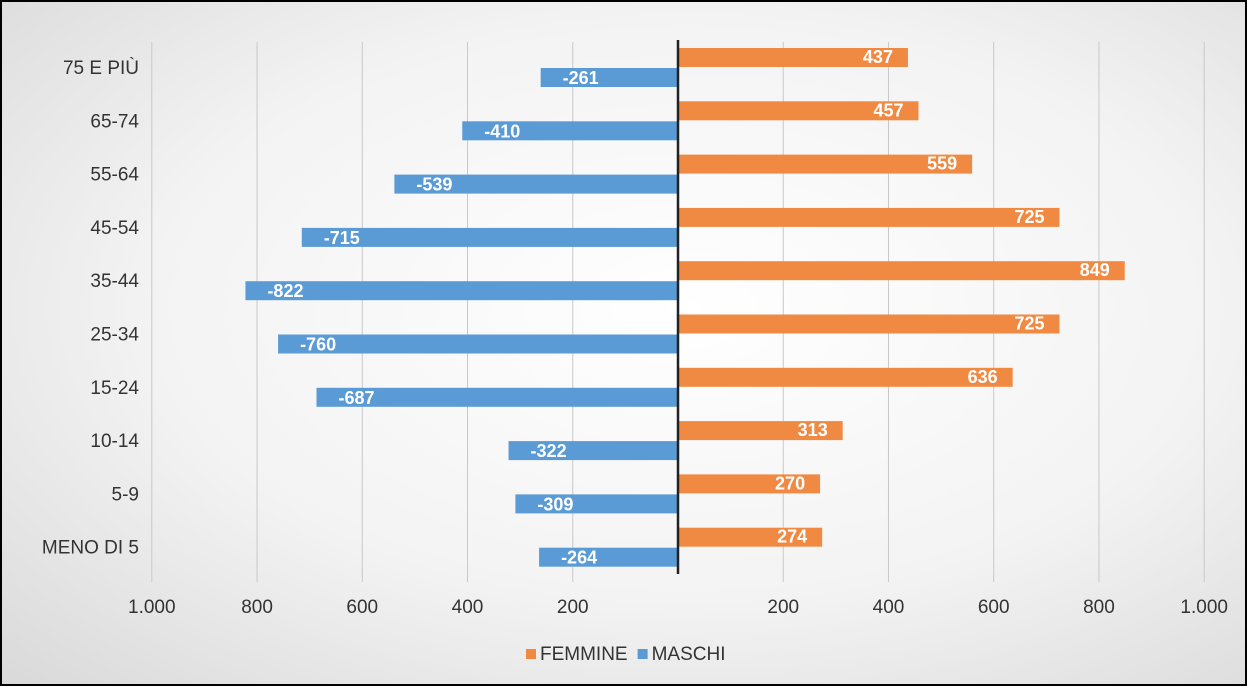 This screenshot has height=686, width=1247. I want to click on category-label-55-64: 55-64, so click(114, 175).